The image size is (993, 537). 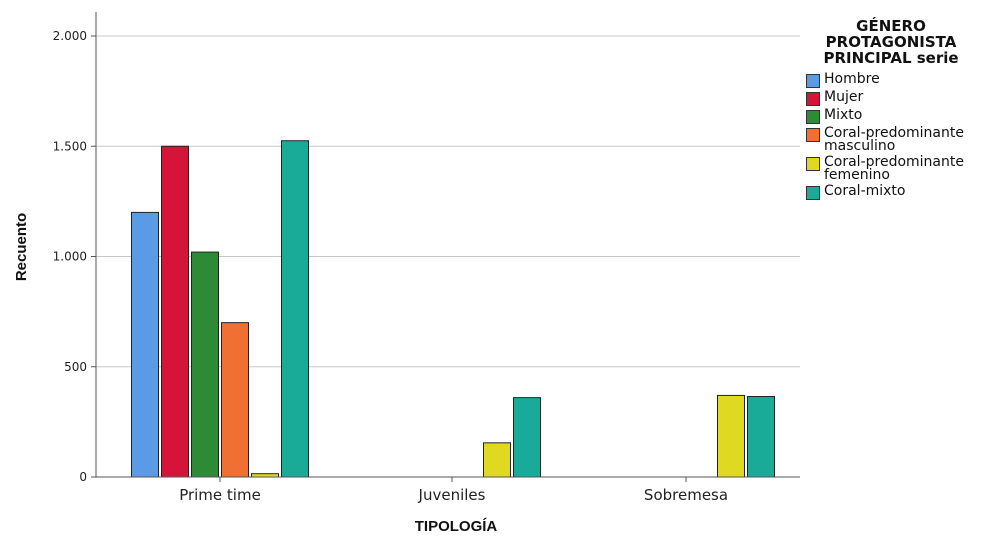 I want to click on y-tick-label: 0, so click(x=83, y=477).